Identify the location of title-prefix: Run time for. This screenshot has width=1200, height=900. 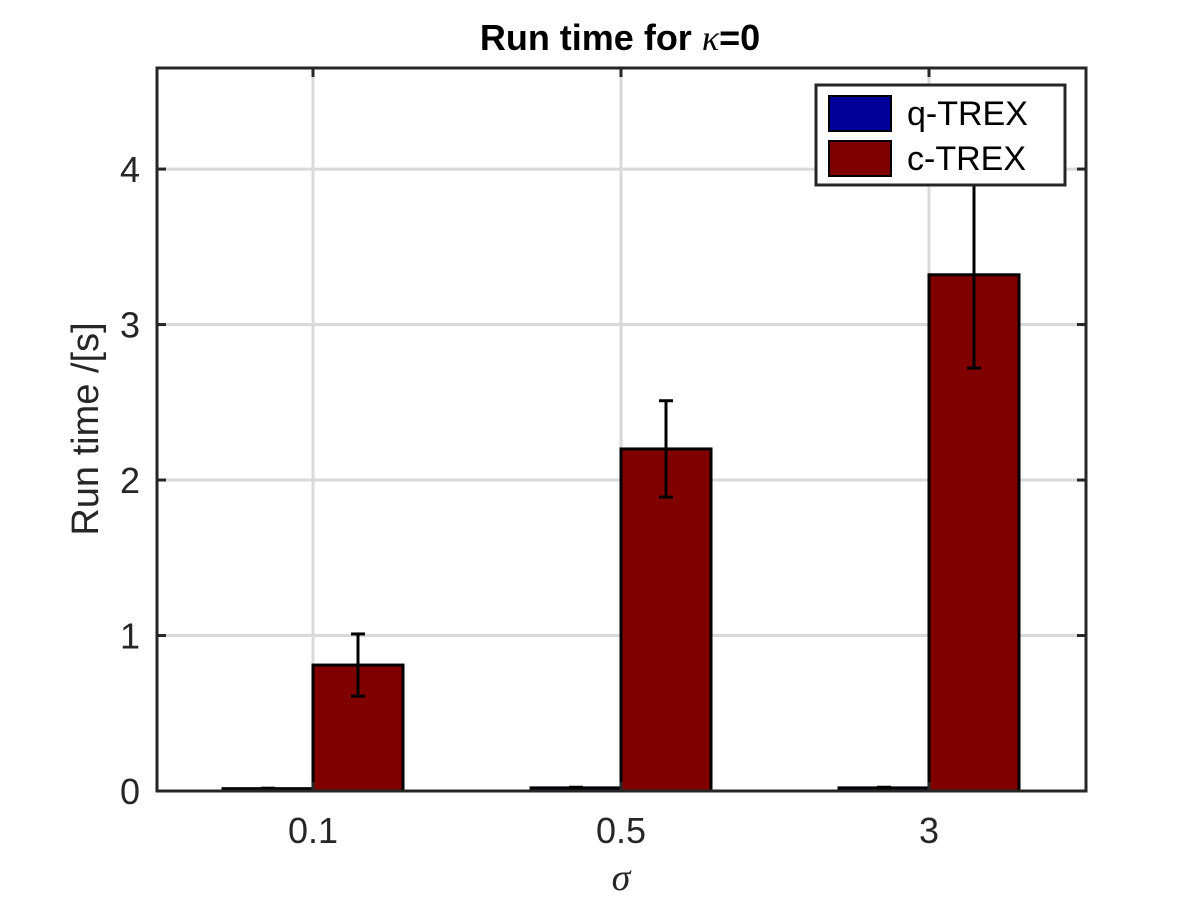
(591, 37).